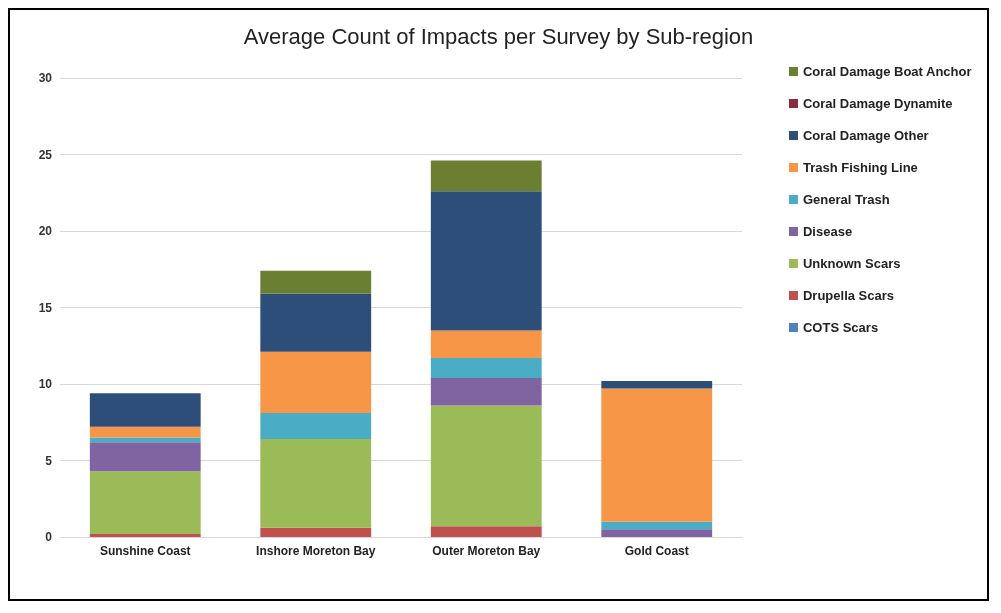 The height and width of the screenshot is (613, 1001). Describe the element at coordinates (846, 199) in the screenshot. I see `legend-label: General Trash` at that location.